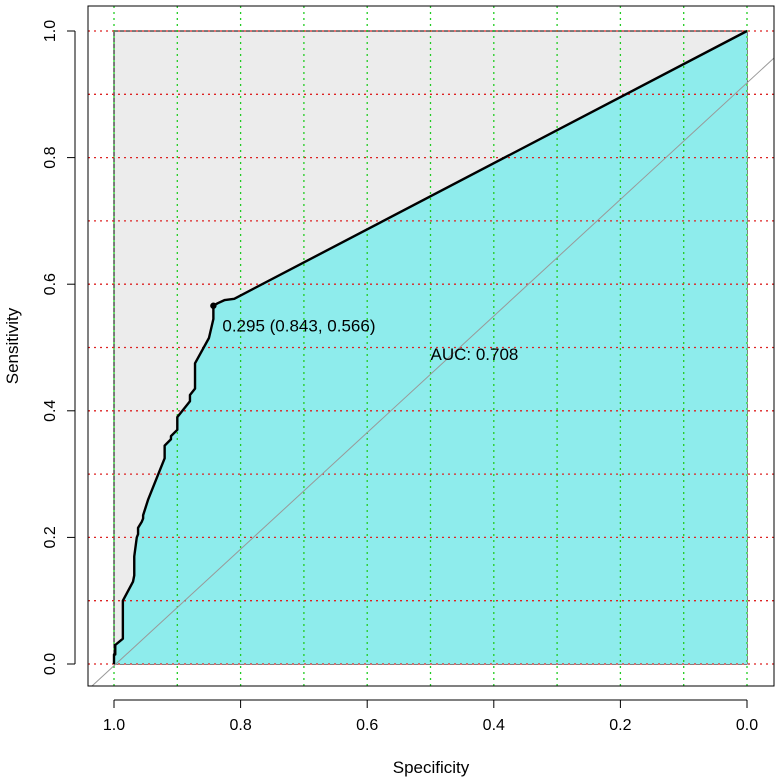 Image resolution: width=780 pixels, height=780 pixels. Describe the element at coordinates (114, 725) in the screenshot. I see `x-tick-label: 1.0` at that location.